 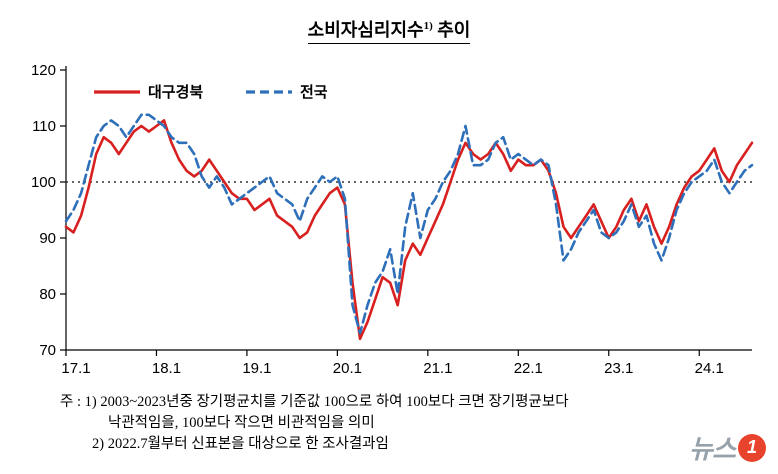 What do you see at coordinates (47, 238) in the screenshot?
I see `y-tick-label: 90` at bounding box center [47, 238].